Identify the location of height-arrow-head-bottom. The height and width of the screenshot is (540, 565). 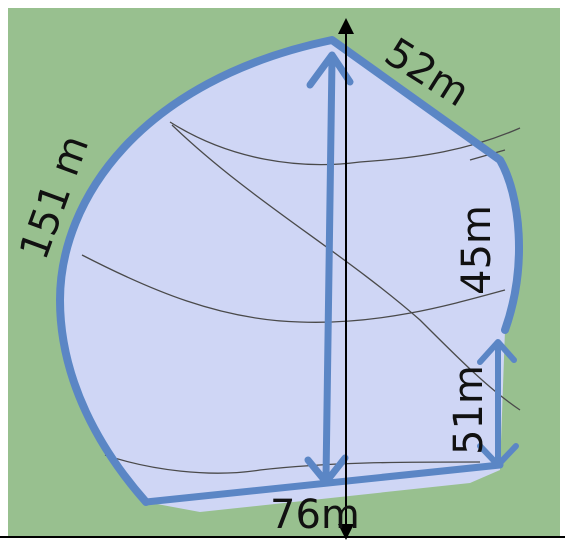
(326, 470).